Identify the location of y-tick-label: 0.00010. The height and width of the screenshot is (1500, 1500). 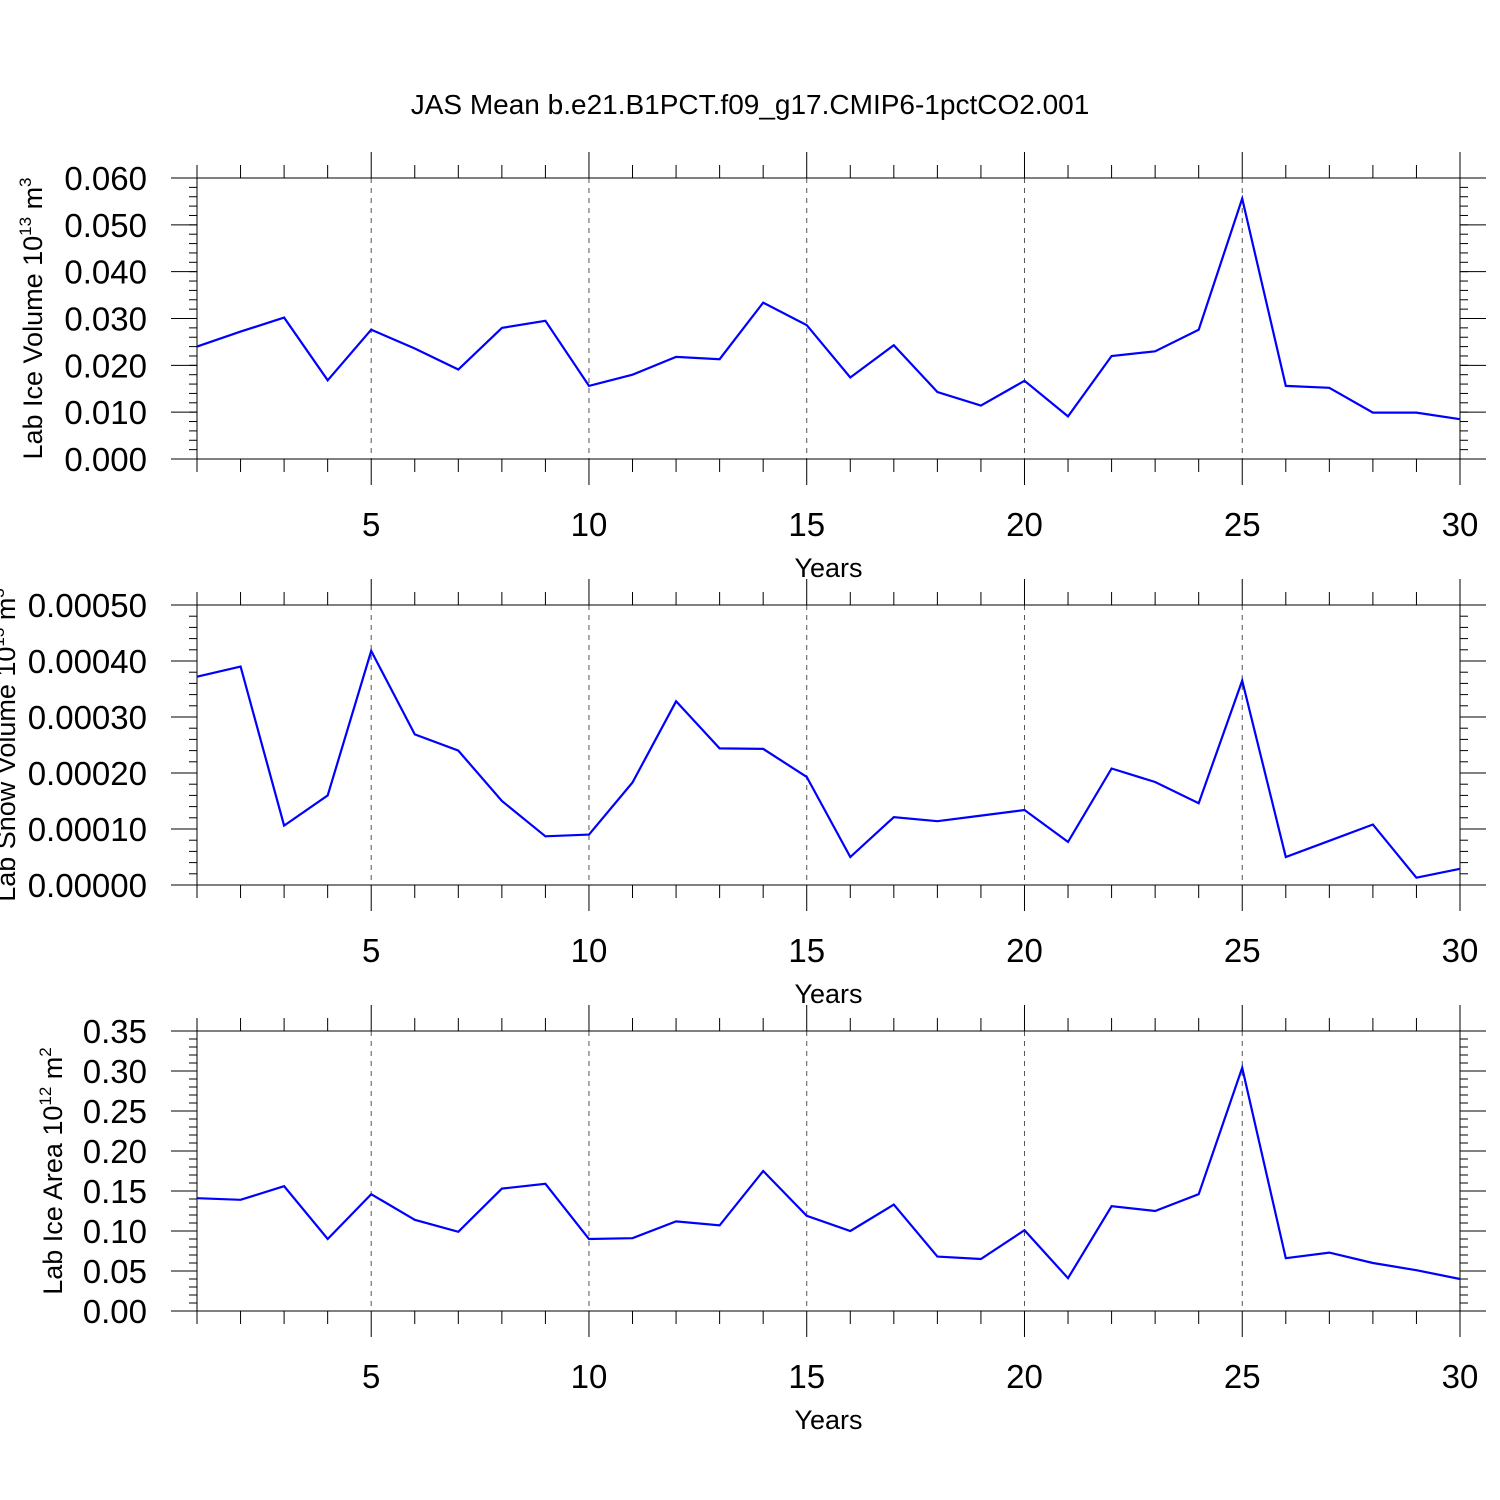
(87, 829).